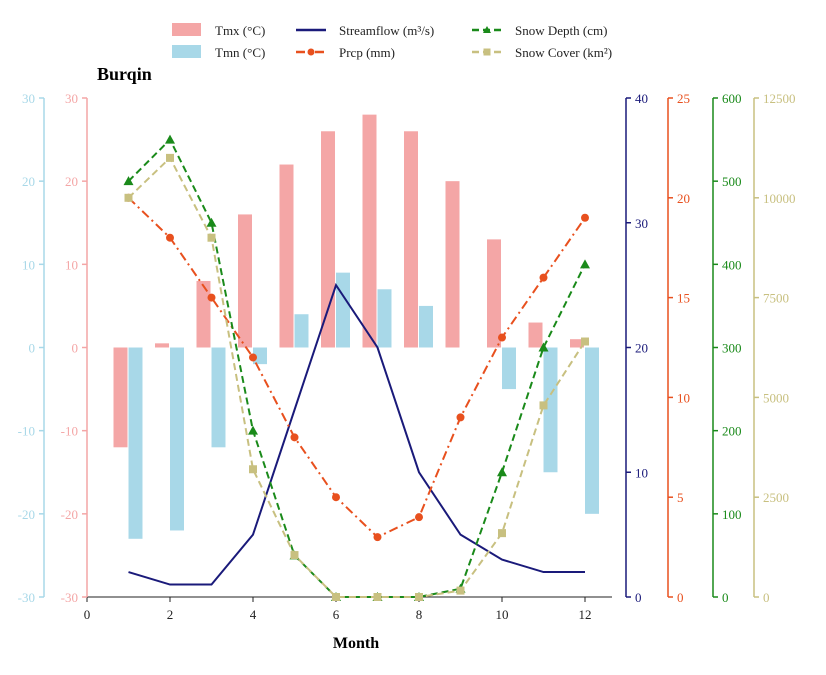 This screenshot has width=826, height=675. Describe the element at coordinates (124, 74) in the screenshot. I see `chart-title: Burqin` at that location.